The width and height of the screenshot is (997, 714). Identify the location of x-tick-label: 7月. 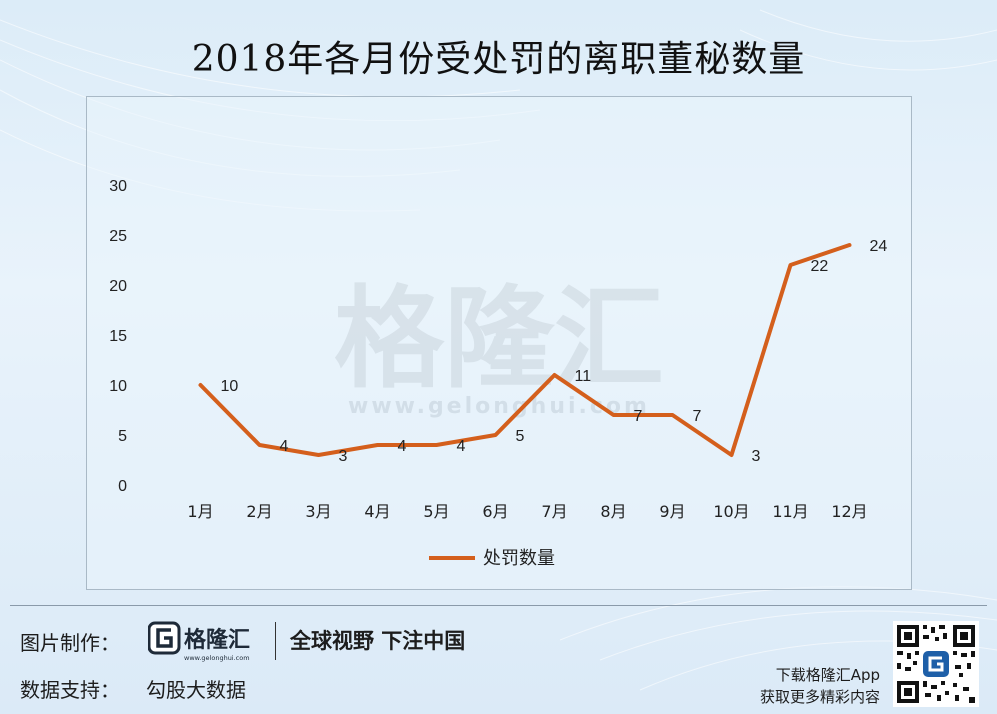
(554, 511).